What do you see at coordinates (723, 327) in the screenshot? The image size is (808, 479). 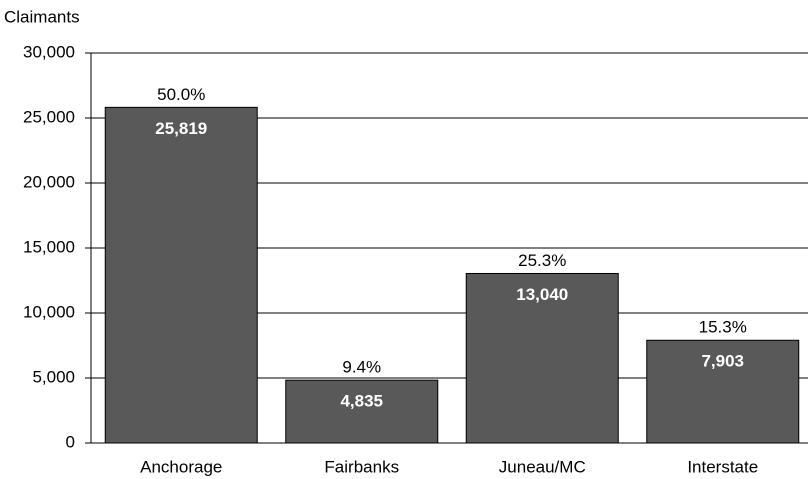 I see `percent-label: 15.3%` at bounding box center [723, 327].